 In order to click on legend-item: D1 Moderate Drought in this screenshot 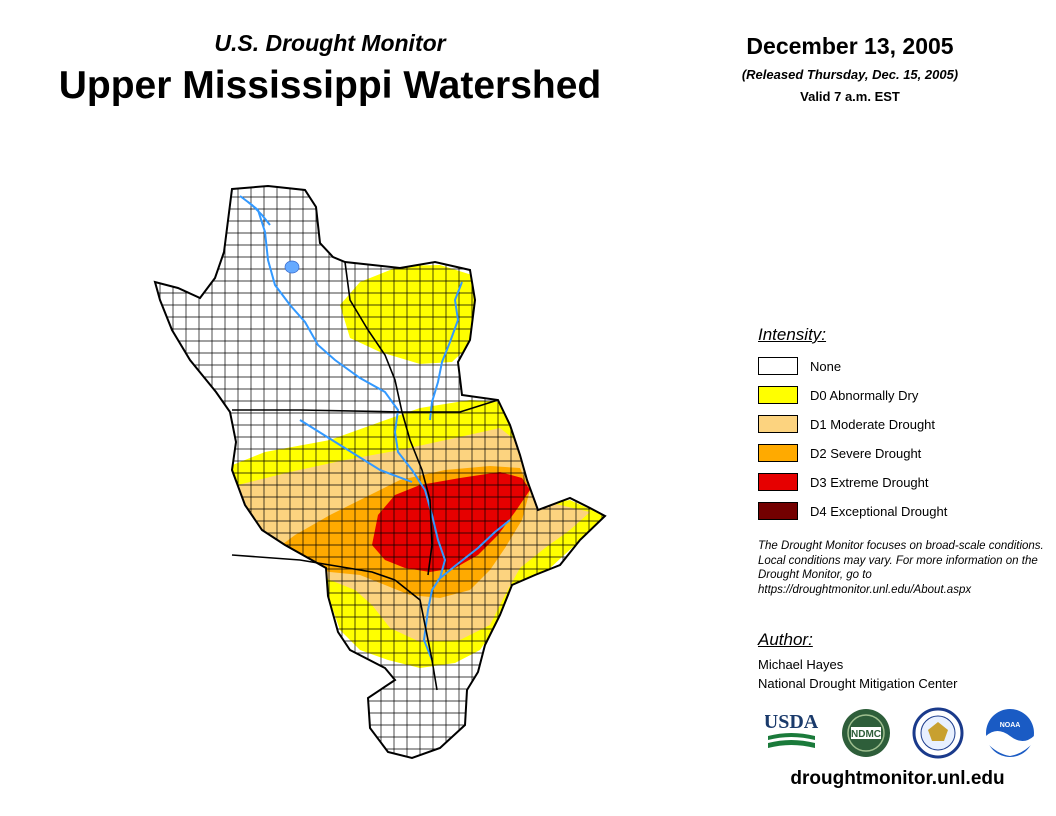, I will do `click(846, 424)`.